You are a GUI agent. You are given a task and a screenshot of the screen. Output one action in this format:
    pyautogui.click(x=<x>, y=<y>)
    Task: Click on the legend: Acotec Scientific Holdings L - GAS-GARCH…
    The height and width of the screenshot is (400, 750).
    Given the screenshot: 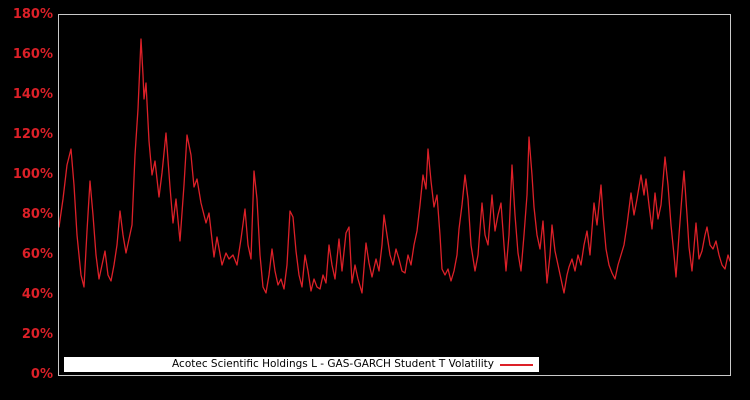 What is the action you would take?
    pyautogui.click(x=301, y=364)
    